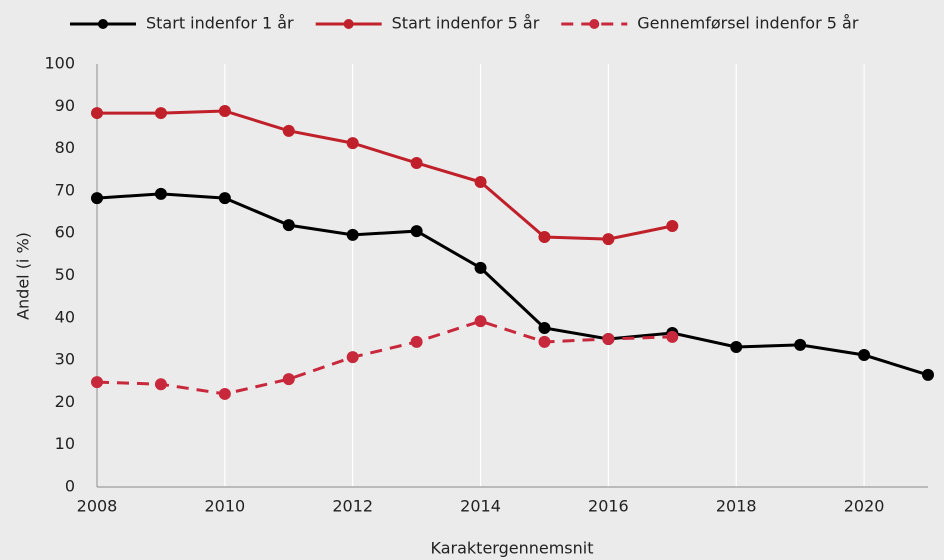 The image size is (944, 560). What do you see at coordinates (70, 486) in the screenshot?
I see `y-tick-label: 0` at bounding box center [70, 486].